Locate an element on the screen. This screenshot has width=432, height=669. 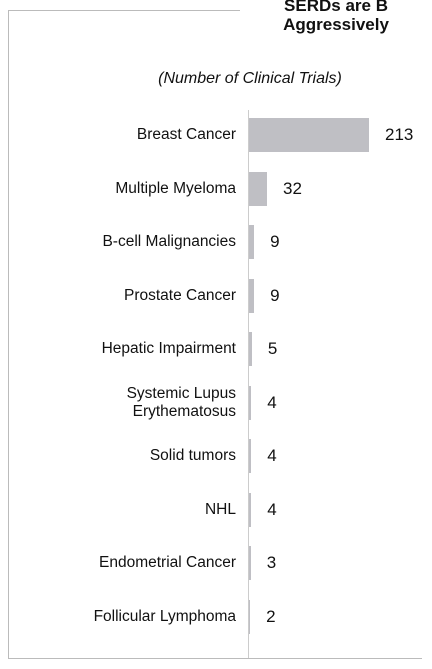
axis-line is located at coordinates (248, 384).